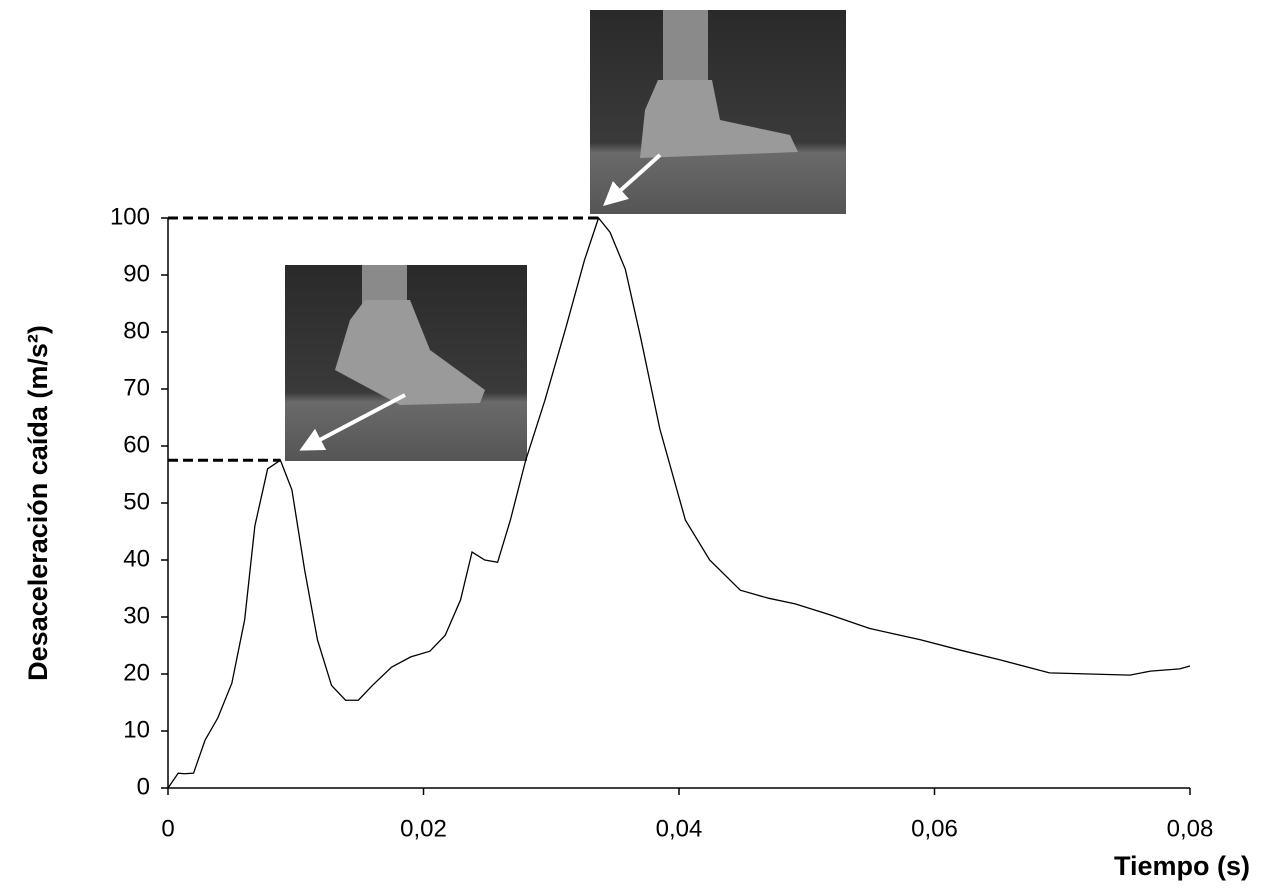 The image size is (1263, 888). I want to click on x-tick-label: 0, so click(167, 828).